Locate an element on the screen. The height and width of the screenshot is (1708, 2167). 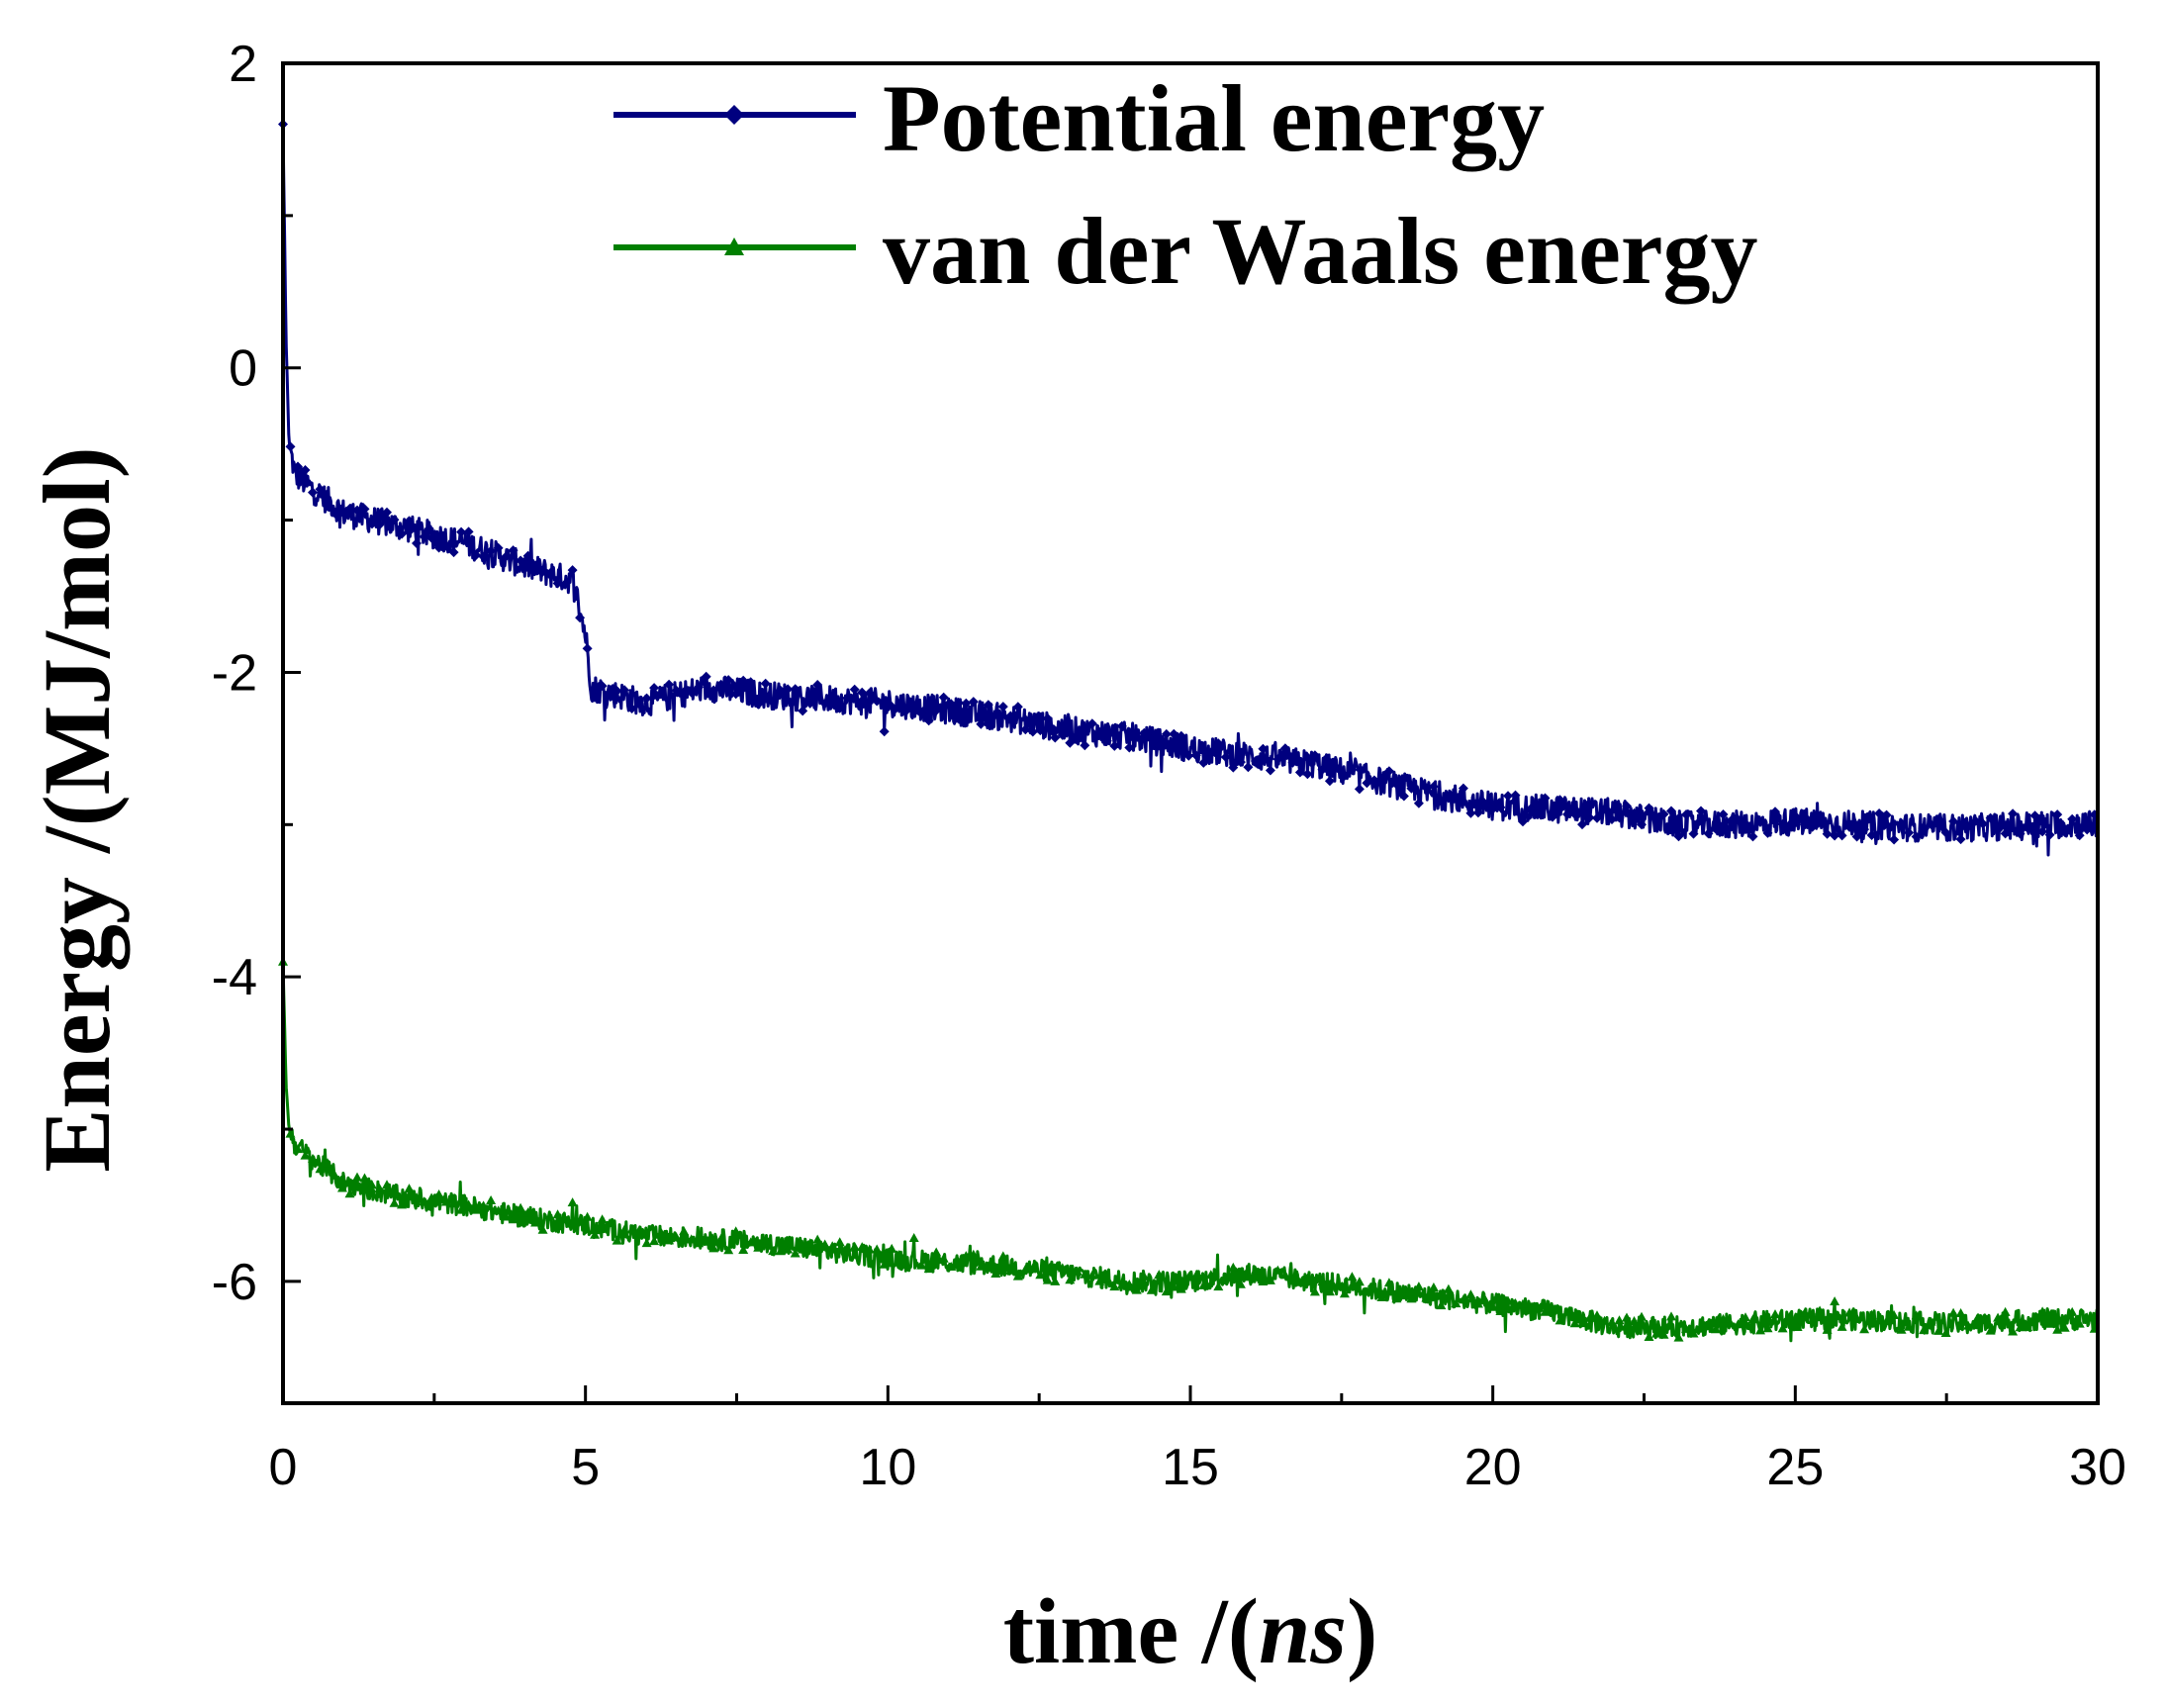
legend-entry-potential-energy: Potential energy is located at coordinates (1079, 118).